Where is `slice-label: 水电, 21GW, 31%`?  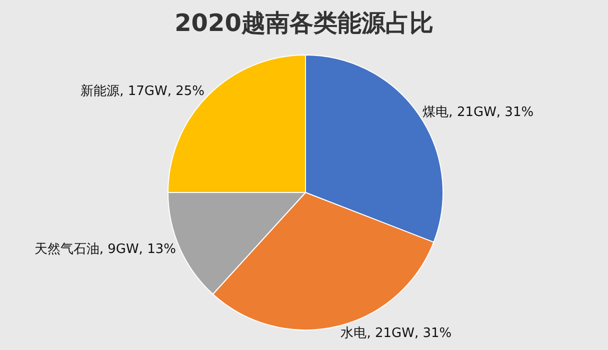
slice-label: 水电, 21GW, 31% is located at coordinates (396, 333).